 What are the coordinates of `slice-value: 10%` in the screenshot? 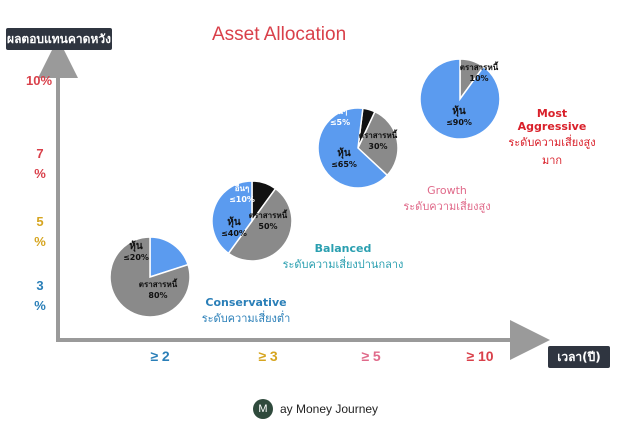 It's located at (478, 78).